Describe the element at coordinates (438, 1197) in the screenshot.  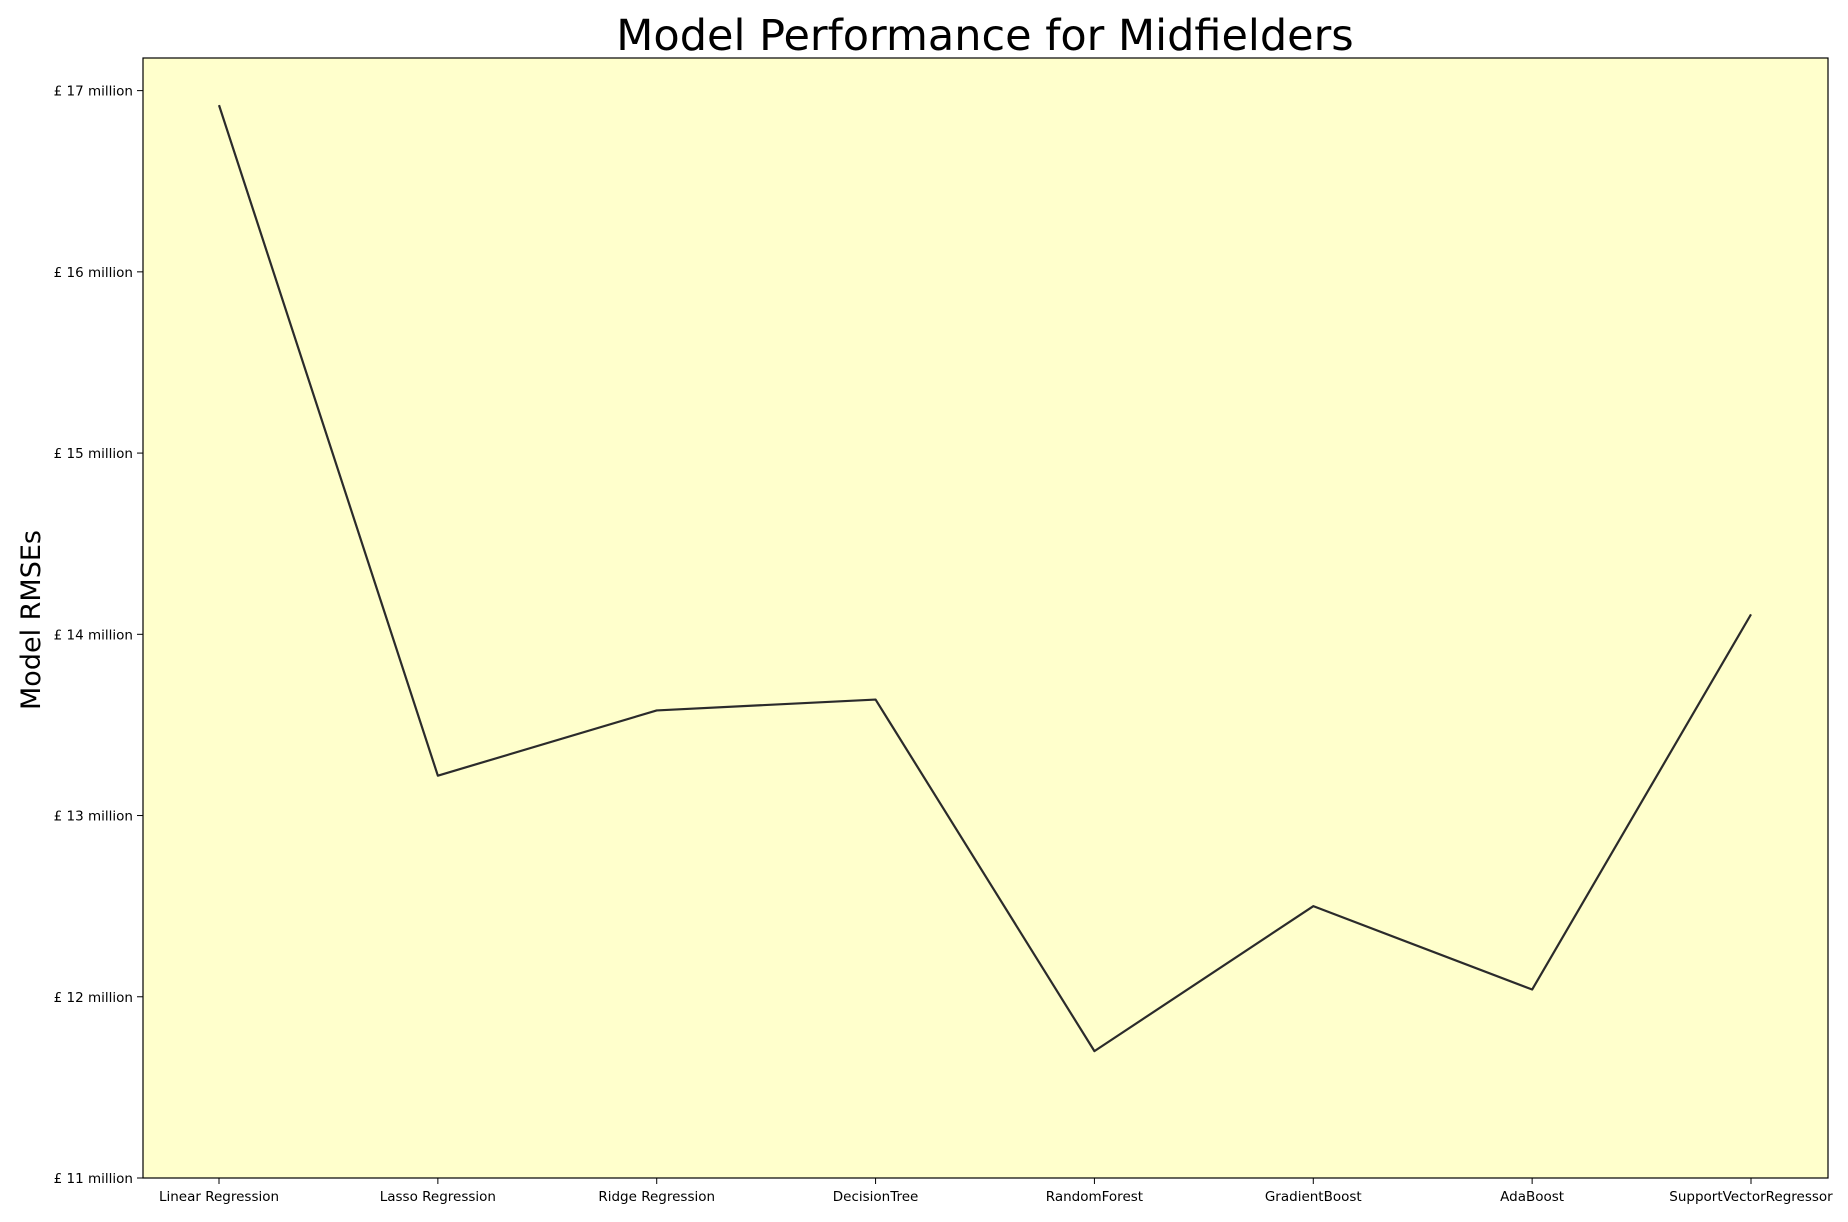
I see `x-tick-label: Lasso Regression` at that location.